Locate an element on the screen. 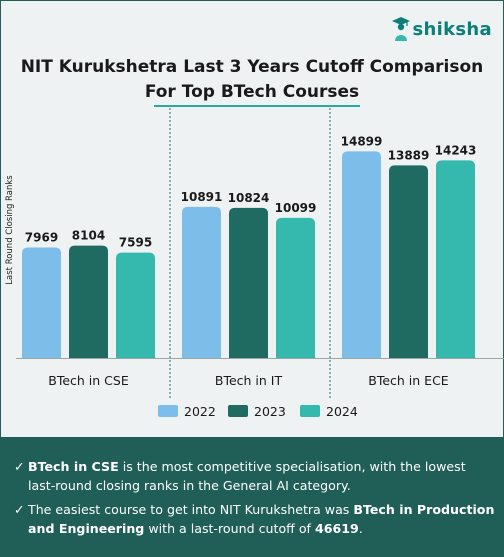  brand-name: shiksha is located at coordinates (452, 29).